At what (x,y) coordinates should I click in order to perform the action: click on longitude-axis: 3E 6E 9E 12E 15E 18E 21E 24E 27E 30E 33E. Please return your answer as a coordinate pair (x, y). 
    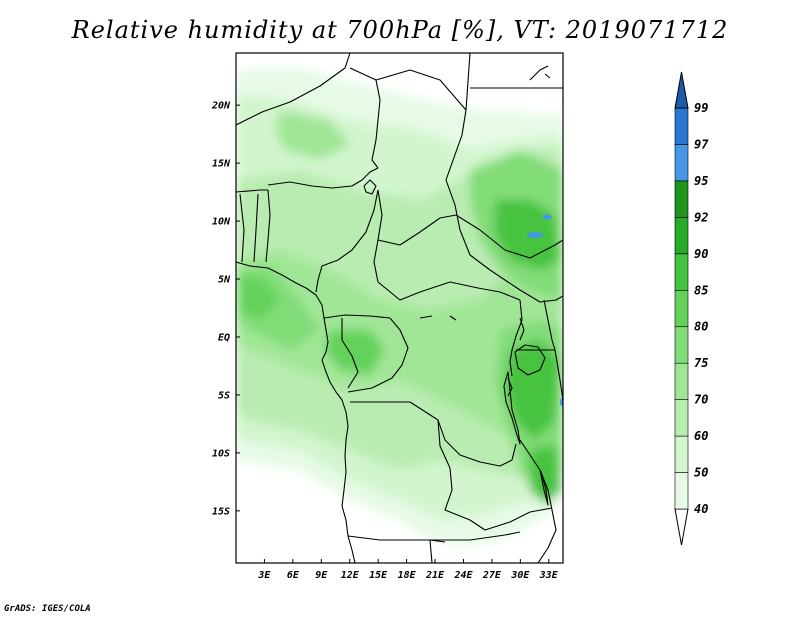
    Looking at the image, I should click on (408, 570).